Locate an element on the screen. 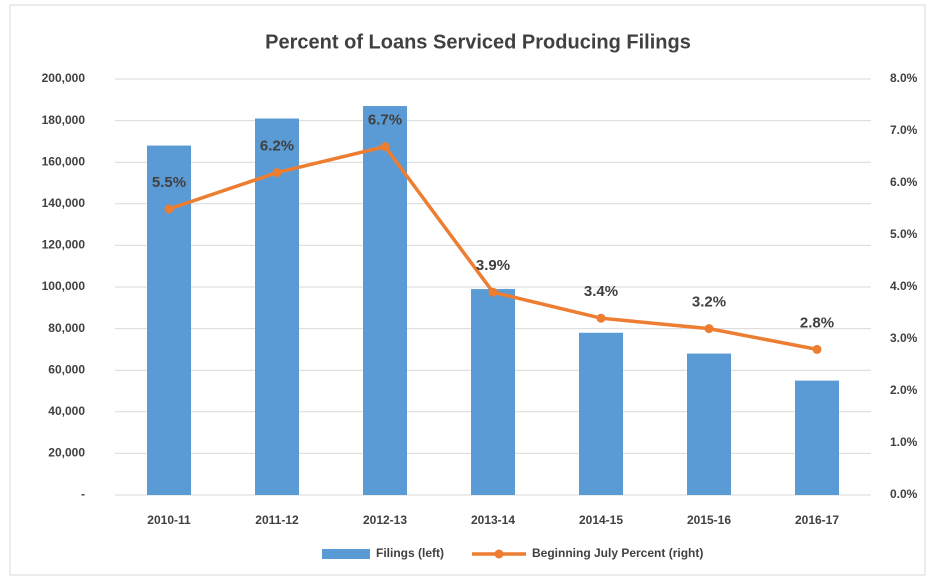 The height and width of the screenshot is (580, 943). y2-tick-label: 3.0% is located at coordinates (904, 338).